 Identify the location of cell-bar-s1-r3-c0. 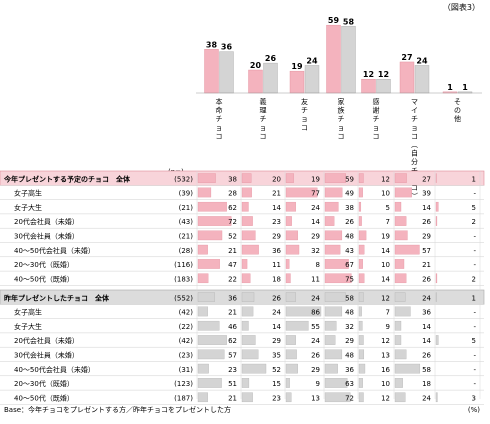
(212, 340).